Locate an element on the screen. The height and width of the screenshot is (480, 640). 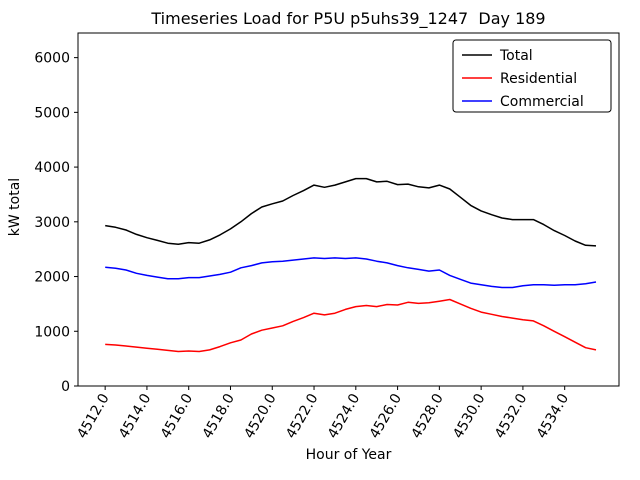
x-tick-label: 4514.0 is located at coordinates (135, 416).